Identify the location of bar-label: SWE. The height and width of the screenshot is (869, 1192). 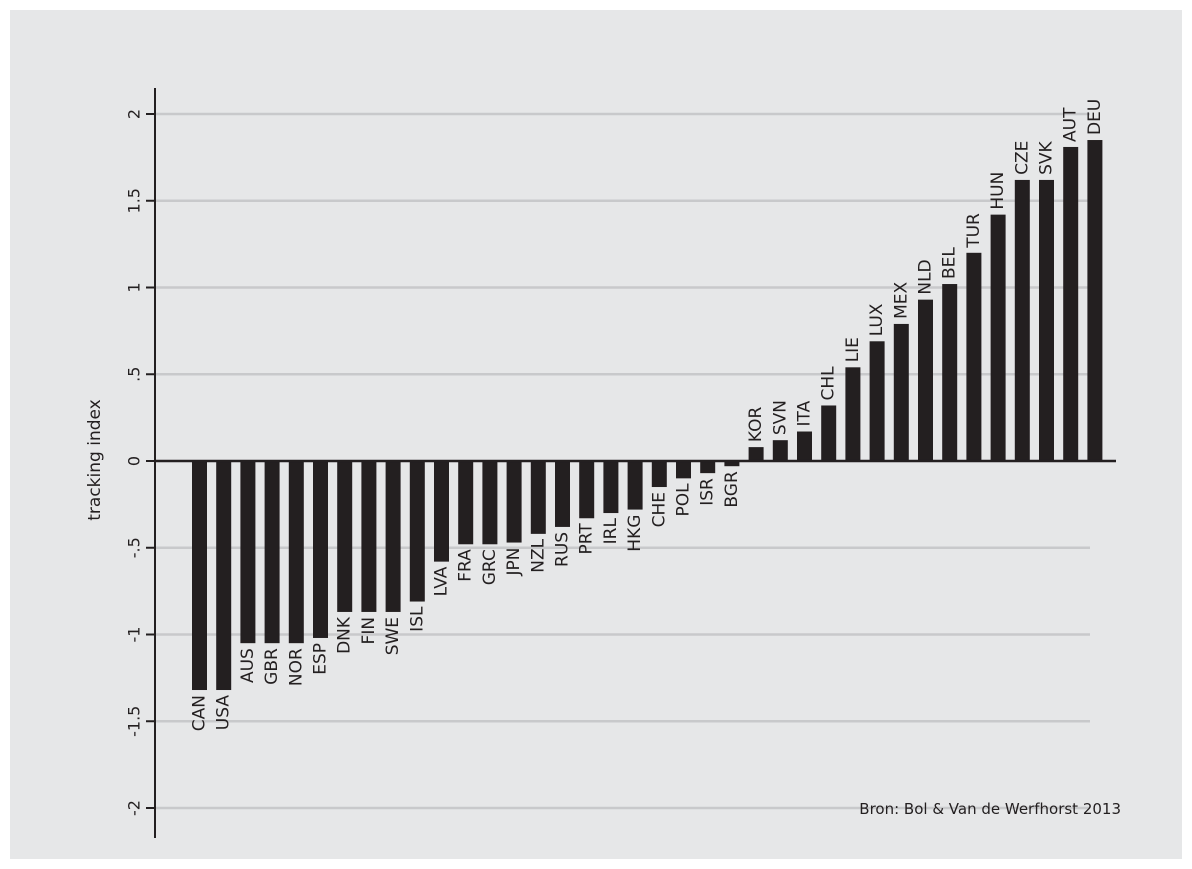
(393, 636).